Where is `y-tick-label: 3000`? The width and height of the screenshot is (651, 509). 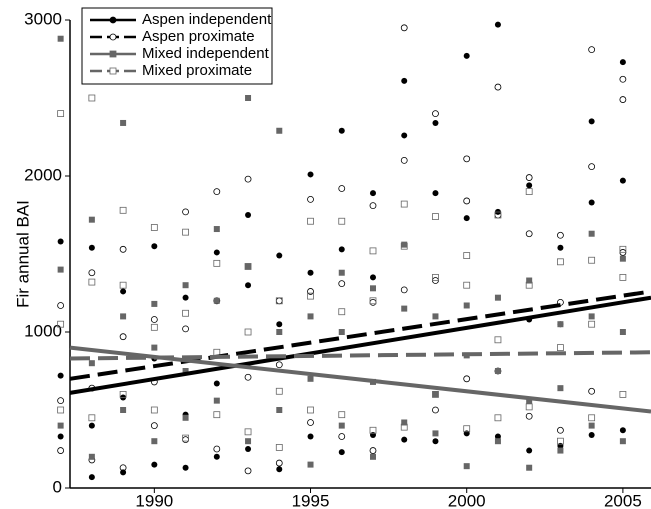
y-tick-label: 3000 is located at coordinates (43, 18).